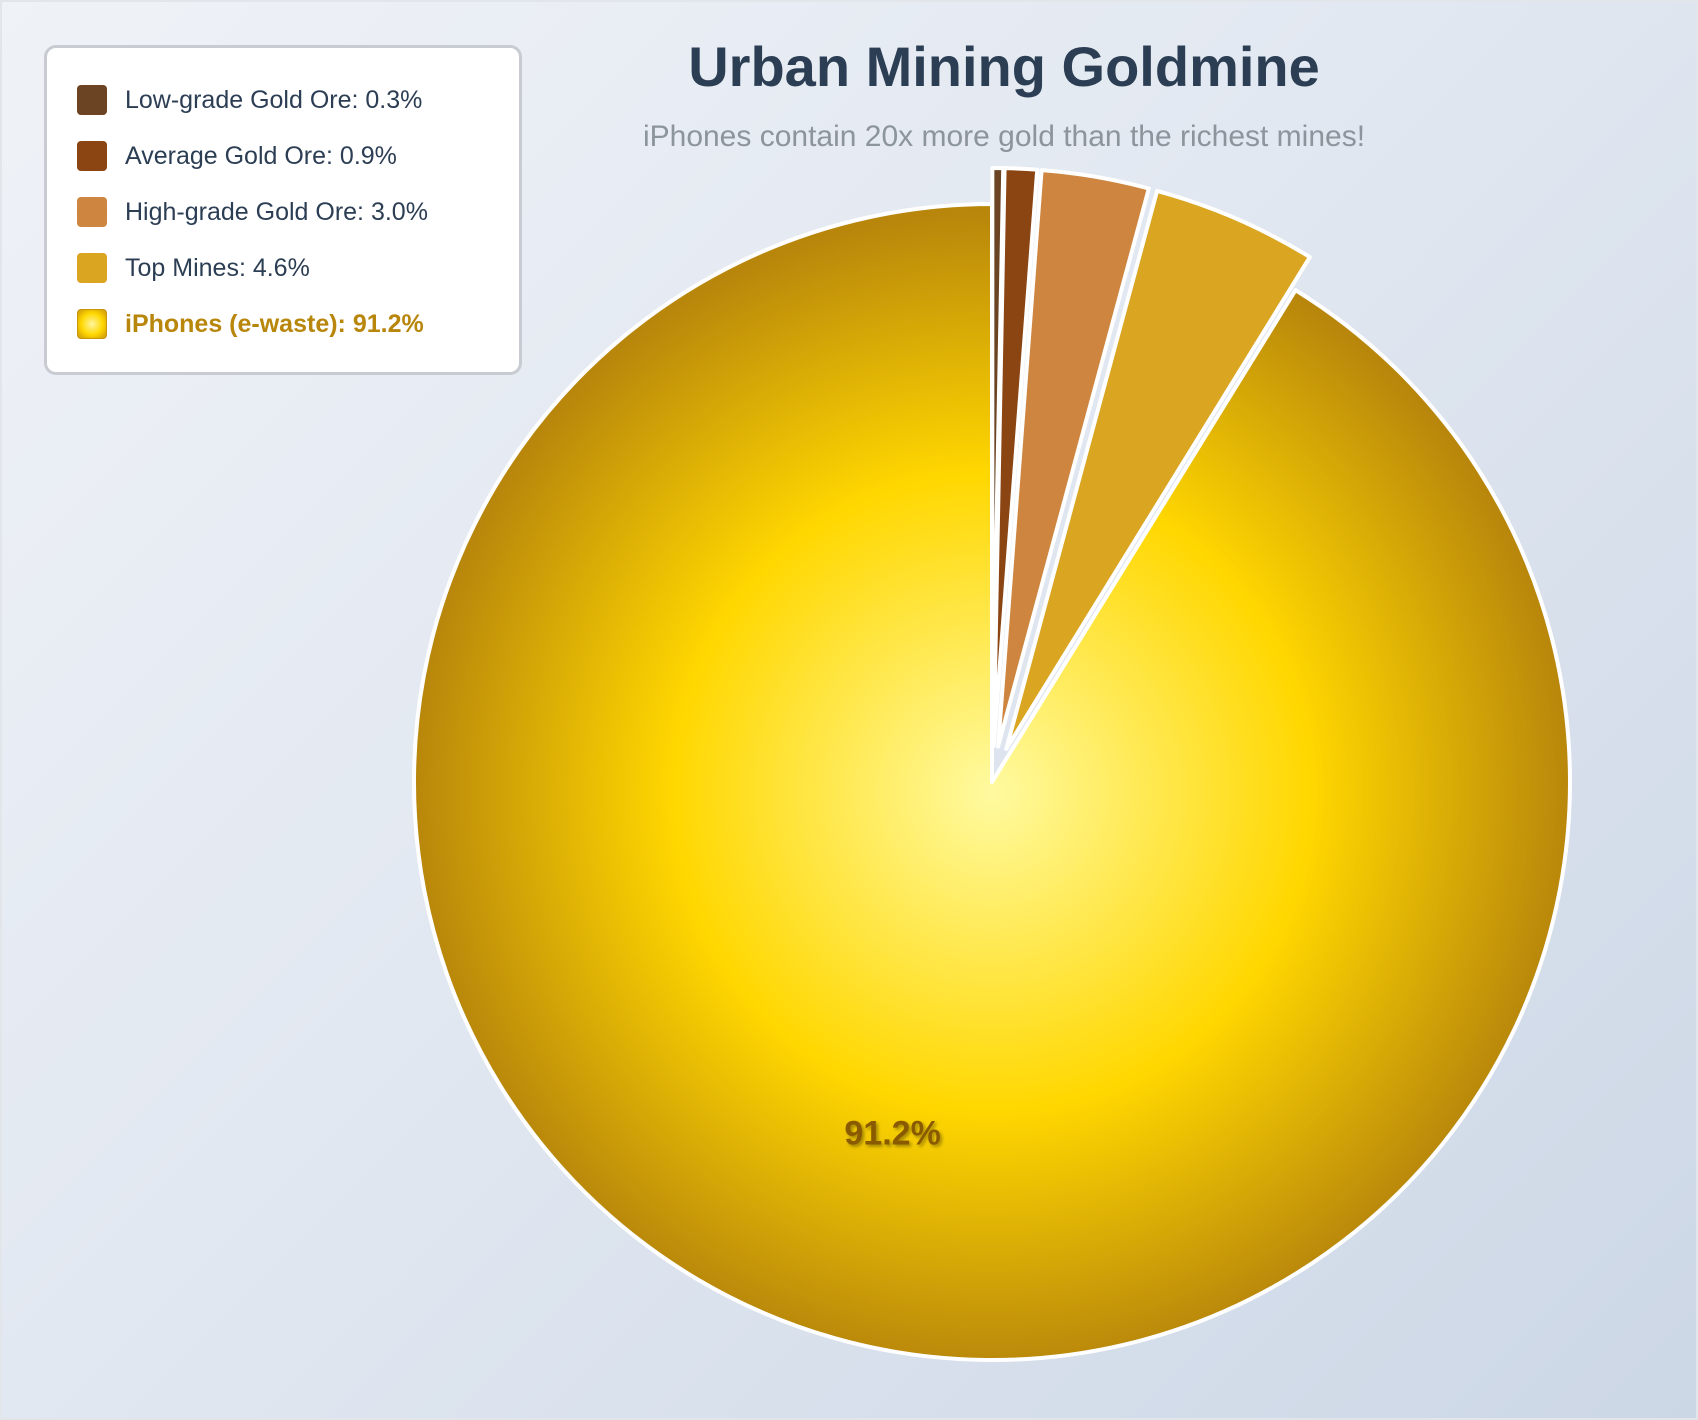 This screenshot has width=1698, height=1420. Describe the element at coordinates (217, 267) in the screenshot. I see `legend-label: Top Mines: 4.6%` at that location.